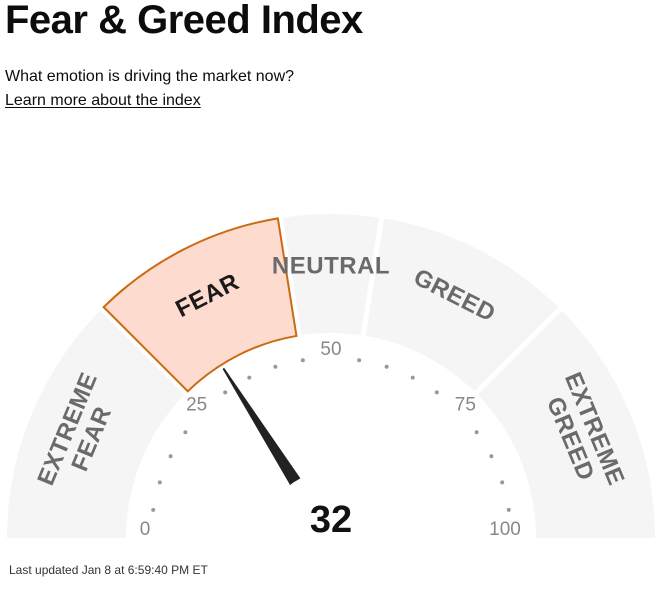 This screenshot has width=662, height=594. I want to click on gauge-hub, so click(331, 504).